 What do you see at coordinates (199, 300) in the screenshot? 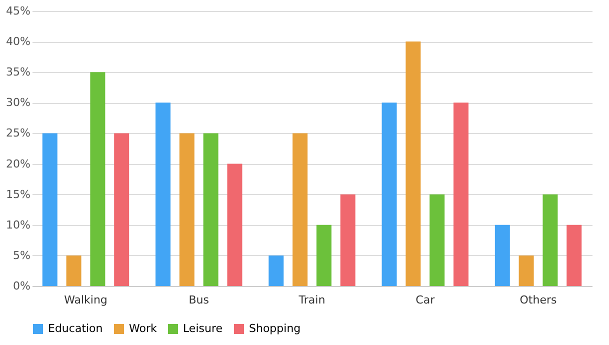
I see `x-tick-label: Bus` at bounding box center [199, 300].